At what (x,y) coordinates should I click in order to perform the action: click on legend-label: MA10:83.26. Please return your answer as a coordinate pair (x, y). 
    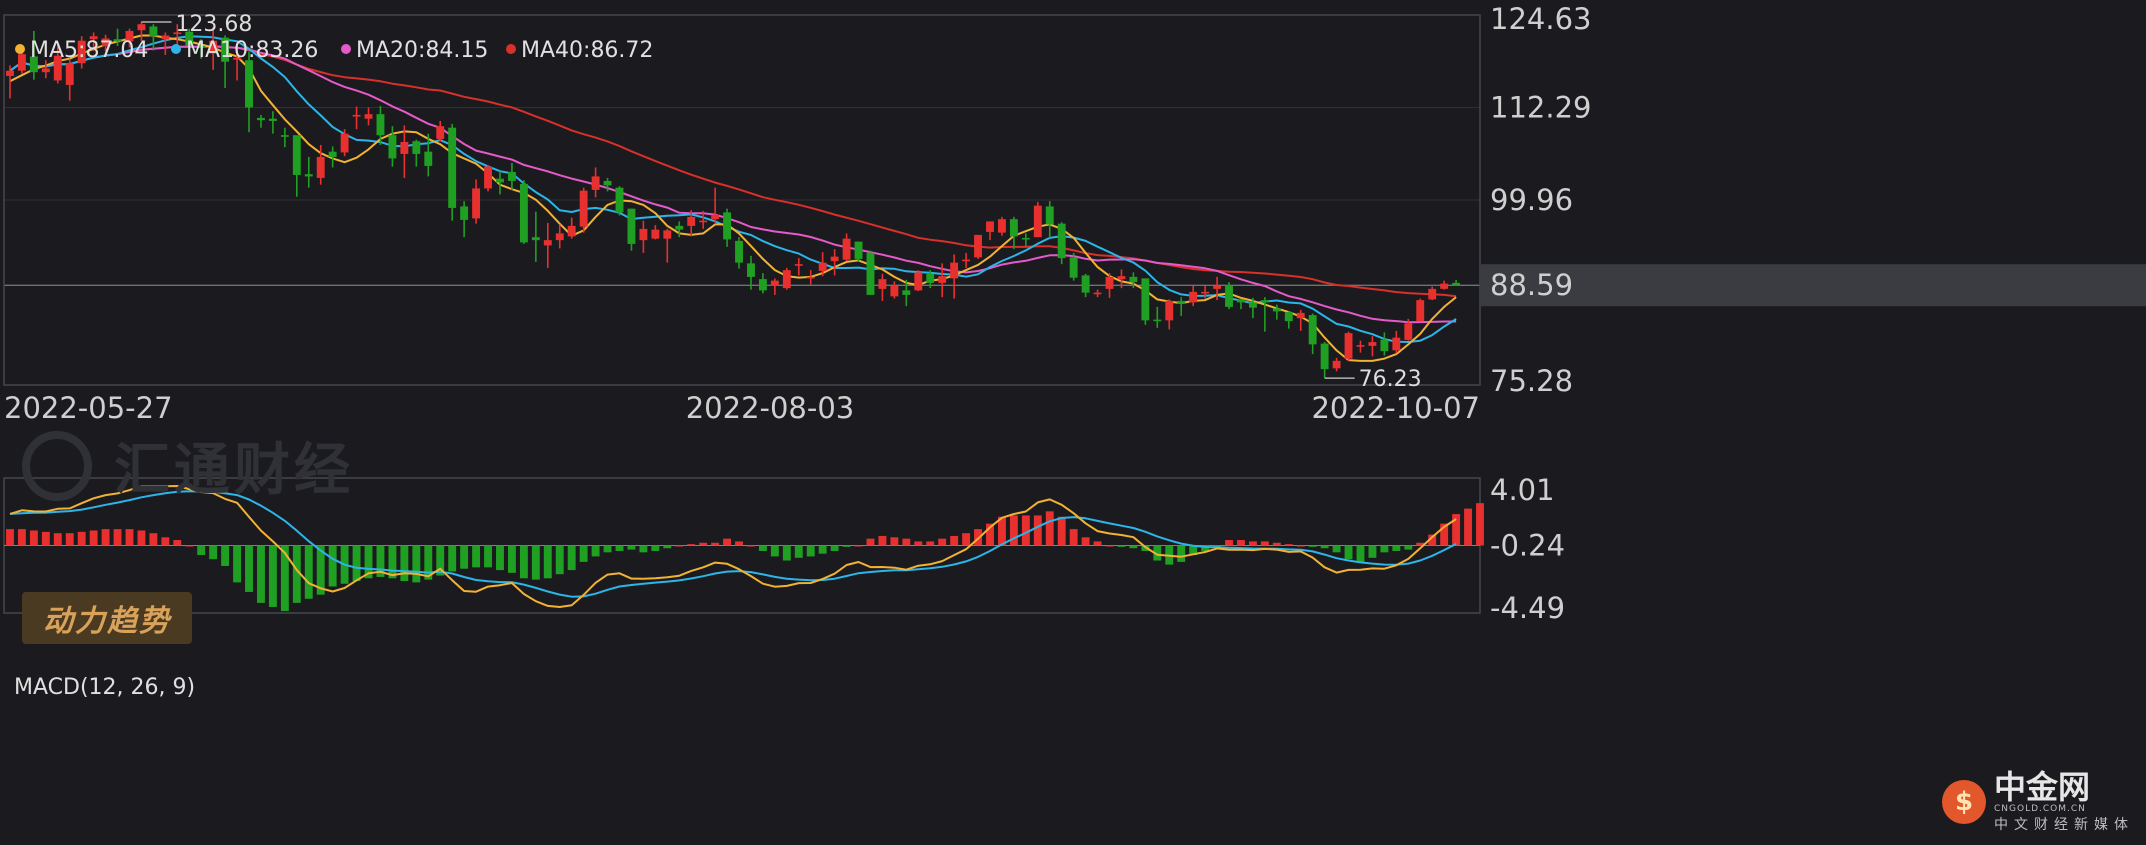
    Looking at the image, I should click on (252, 50).